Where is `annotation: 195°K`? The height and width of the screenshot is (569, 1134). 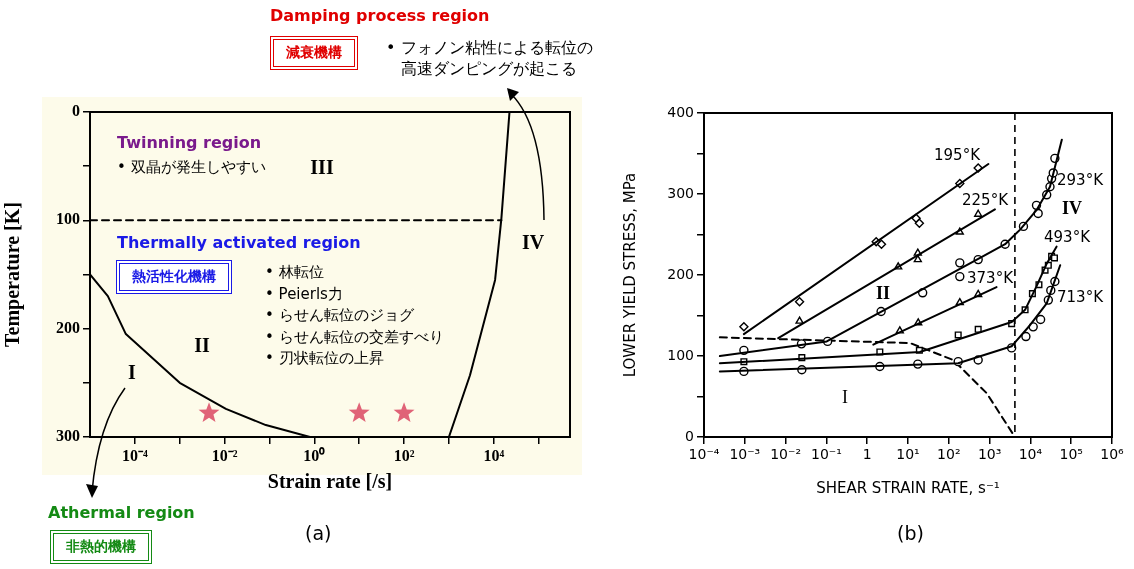 annotation: 195°K is located at coordinates (957, 155).